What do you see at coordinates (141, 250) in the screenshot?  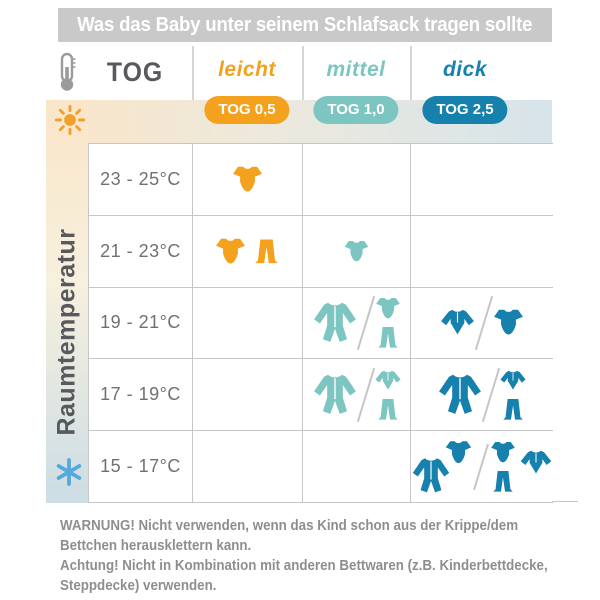 I see `temp-label: 21 - 23°C` at bounding box center [141, 250].